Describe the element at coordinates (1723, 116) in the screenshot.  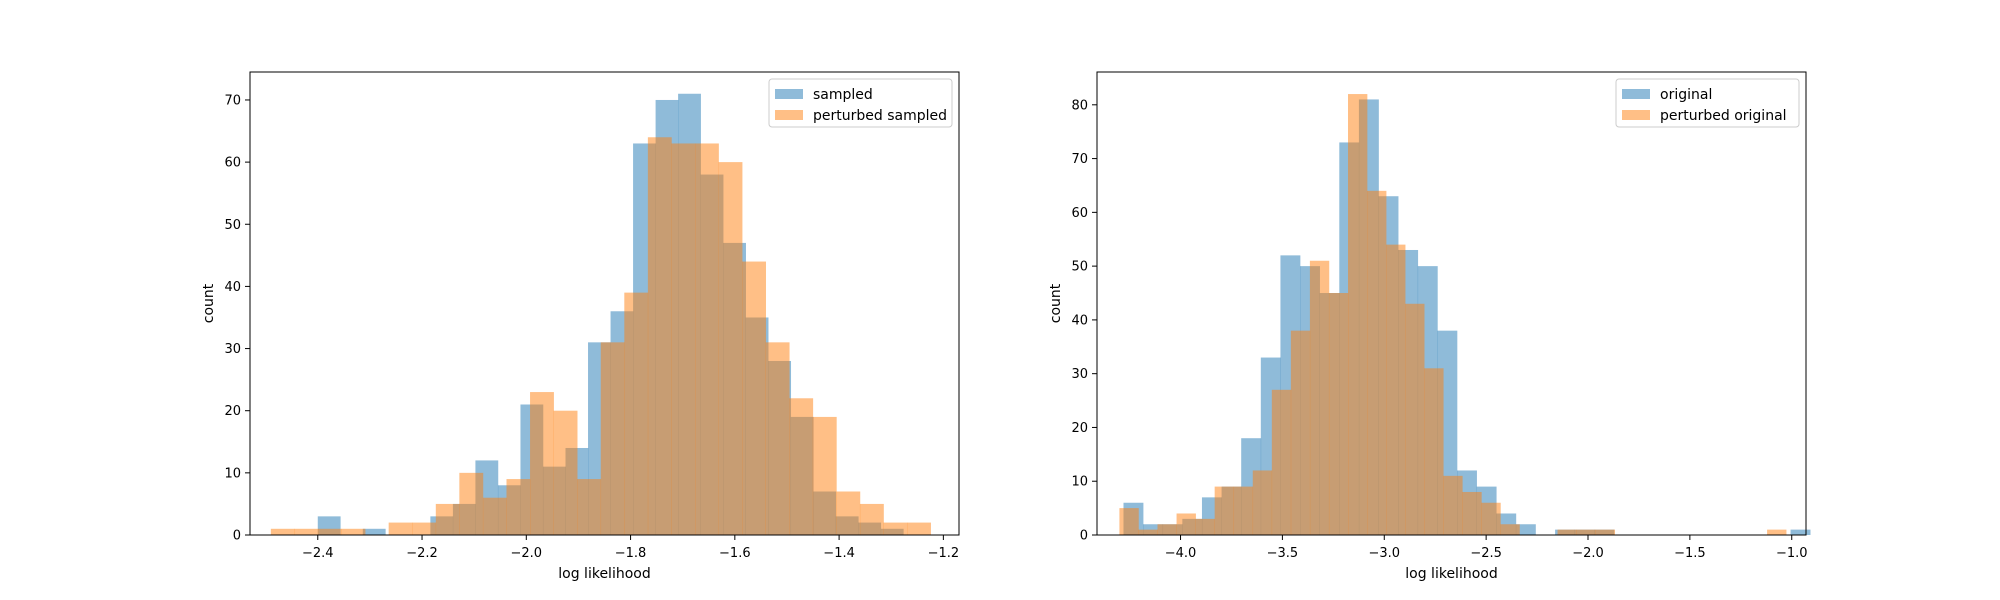
I see `legend-label: perturbed original` at that location.